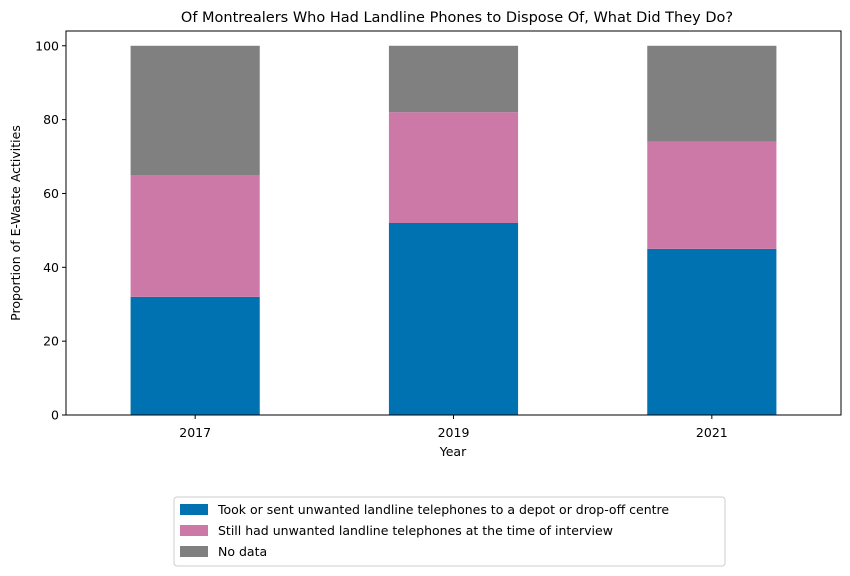 The height and width of the screenshot is (576, 850). What do you see at coordinates (712, 432) in the screenshot?
I see `x-tick-label: 2021` at bounding box center [712, 432].